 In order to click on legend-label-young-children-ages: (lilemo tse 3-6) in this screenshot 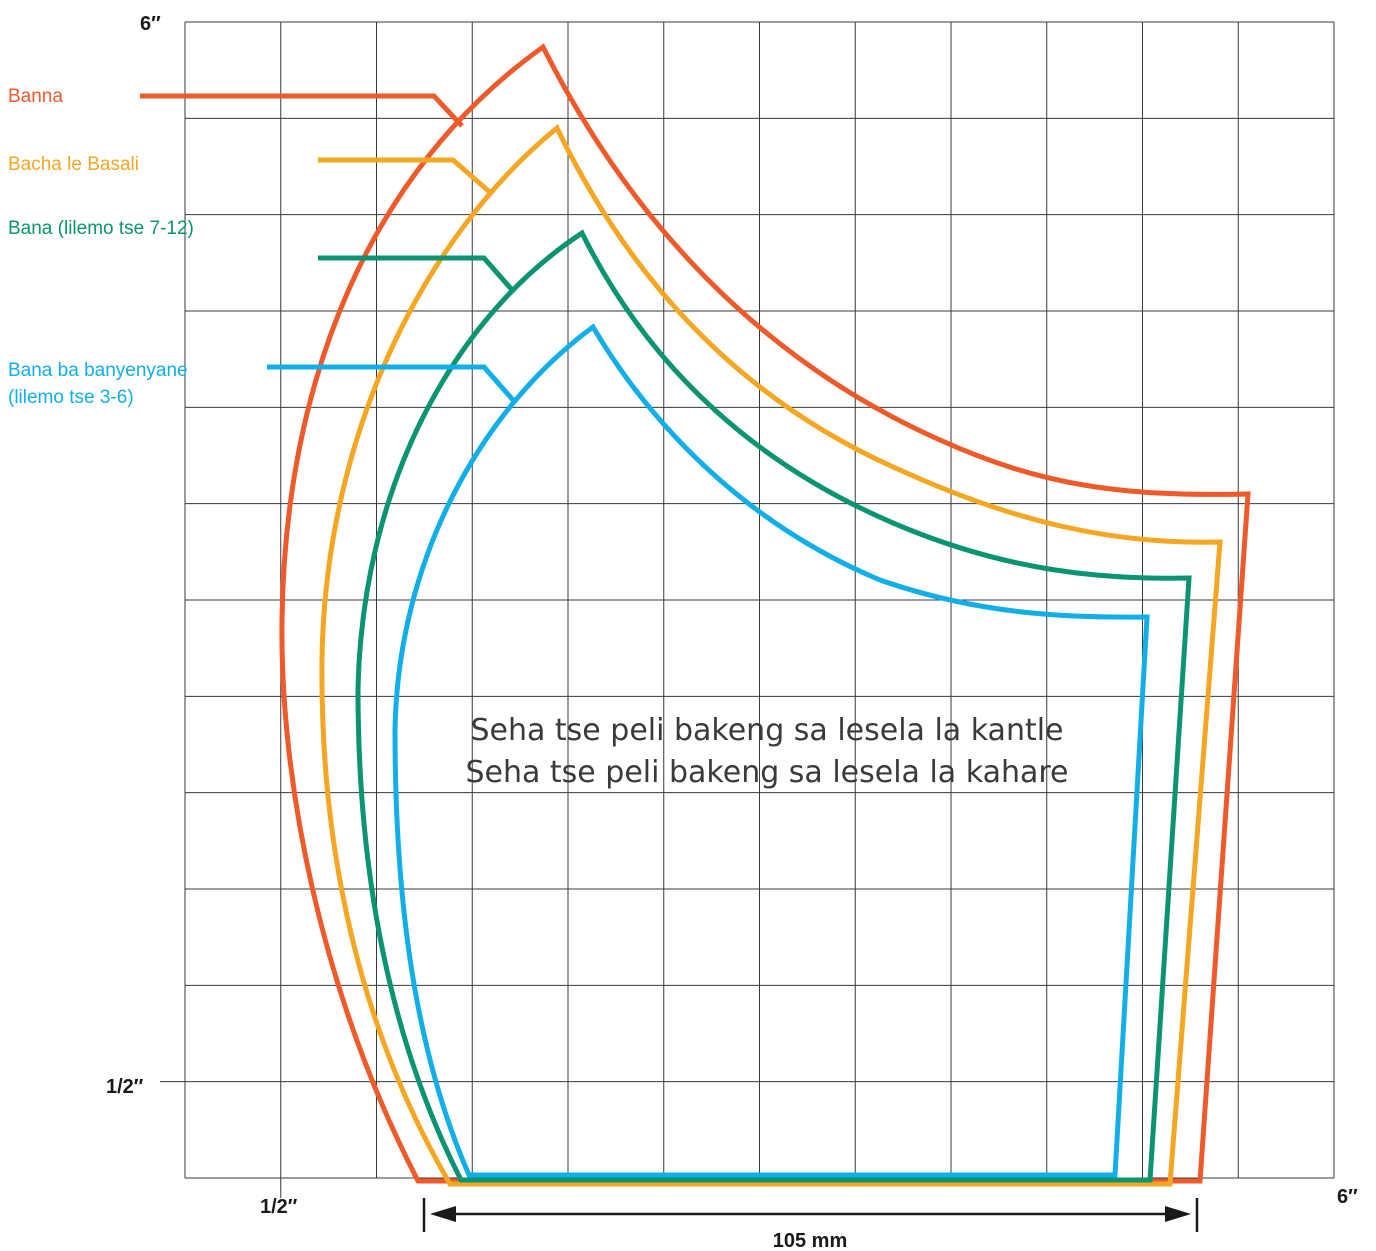, I will do `click(71, 397)`.